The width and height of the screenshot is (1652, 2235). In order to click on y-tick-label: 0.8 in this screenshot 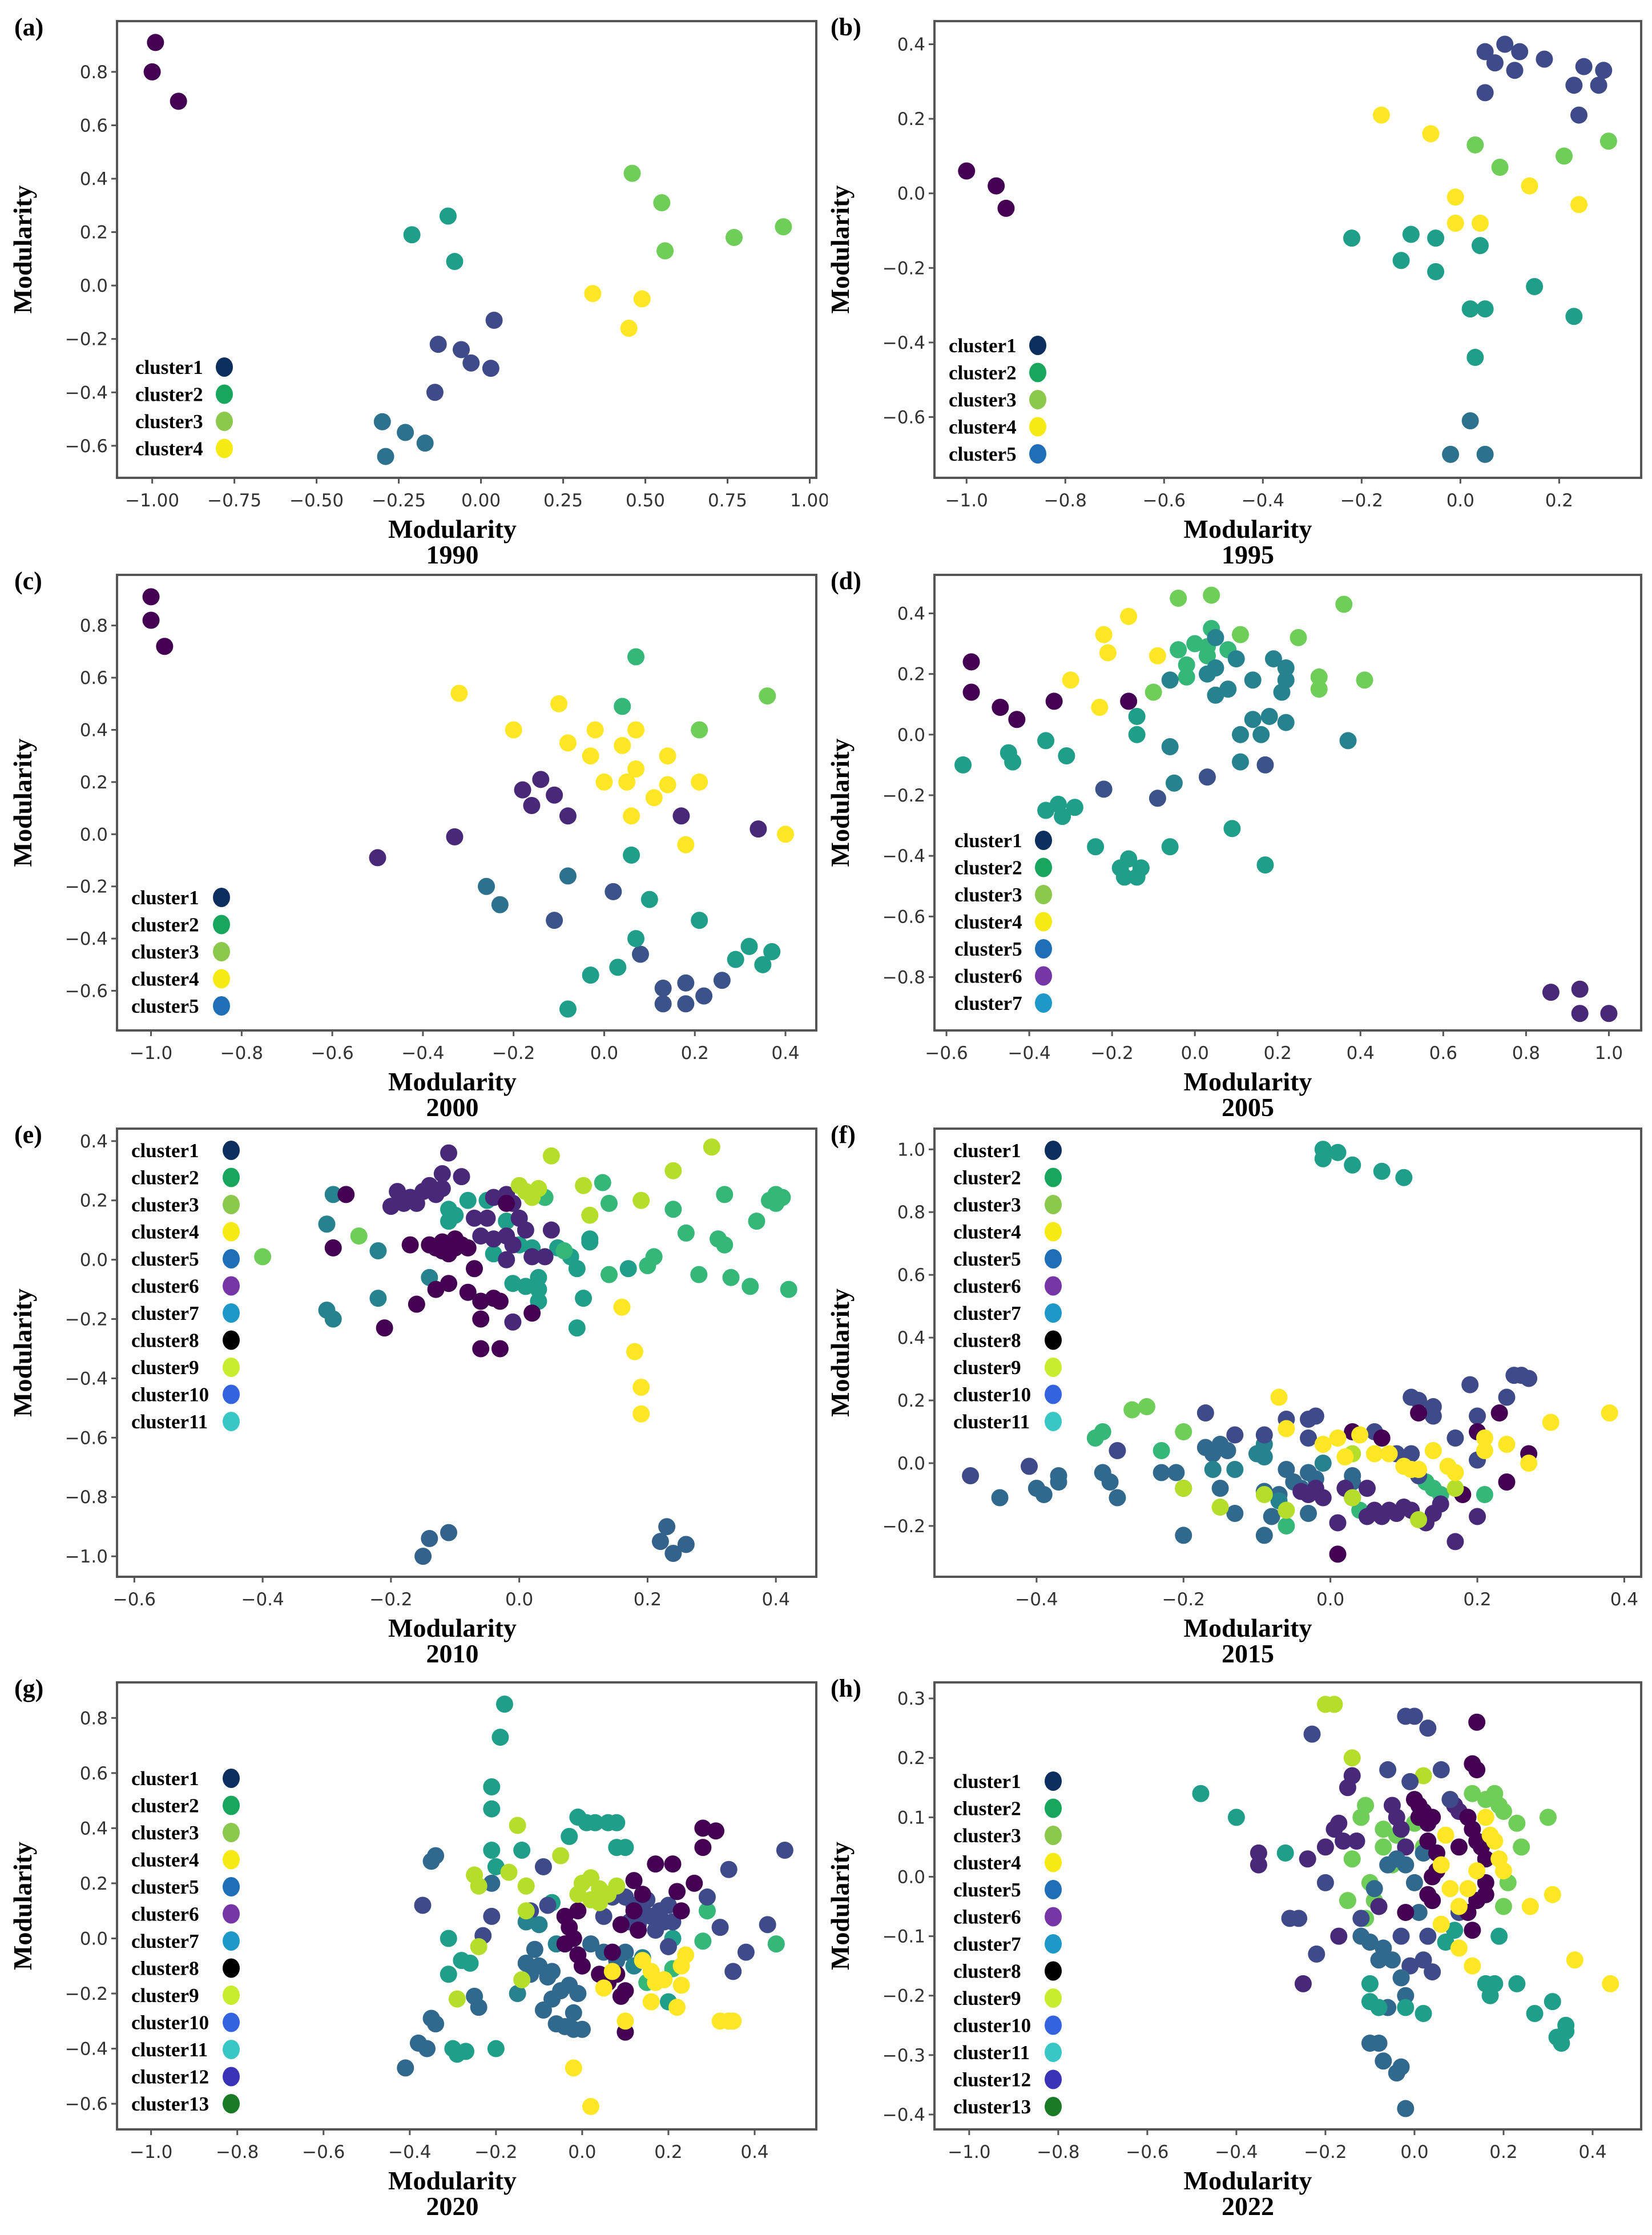, I will do `click(94, 1718)`.